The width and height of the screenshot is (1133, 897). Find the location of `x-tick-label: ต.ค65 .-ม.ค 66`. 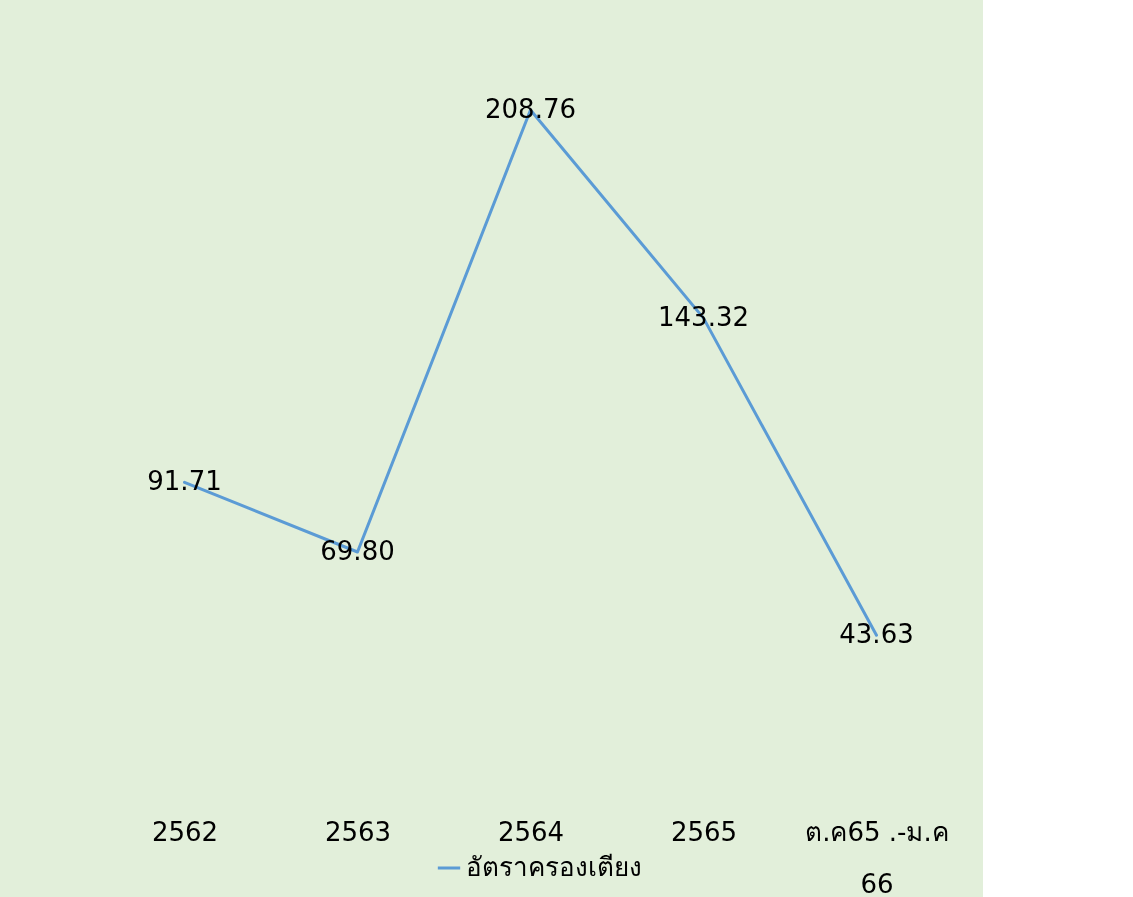

x-tick-label: ต.ค65 .-ม.ค 66 is located at coordinates (877, 856).